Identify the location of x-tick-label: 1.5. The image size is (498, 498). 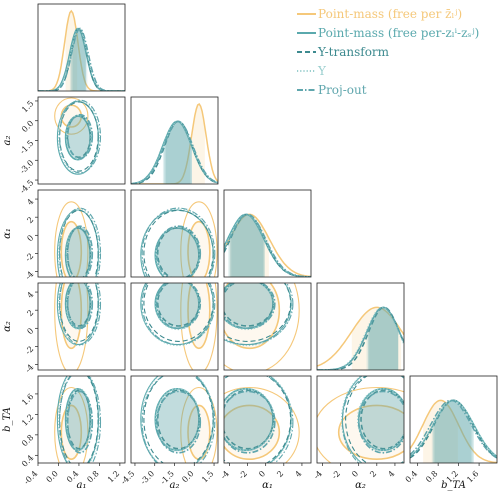
(207, 476).